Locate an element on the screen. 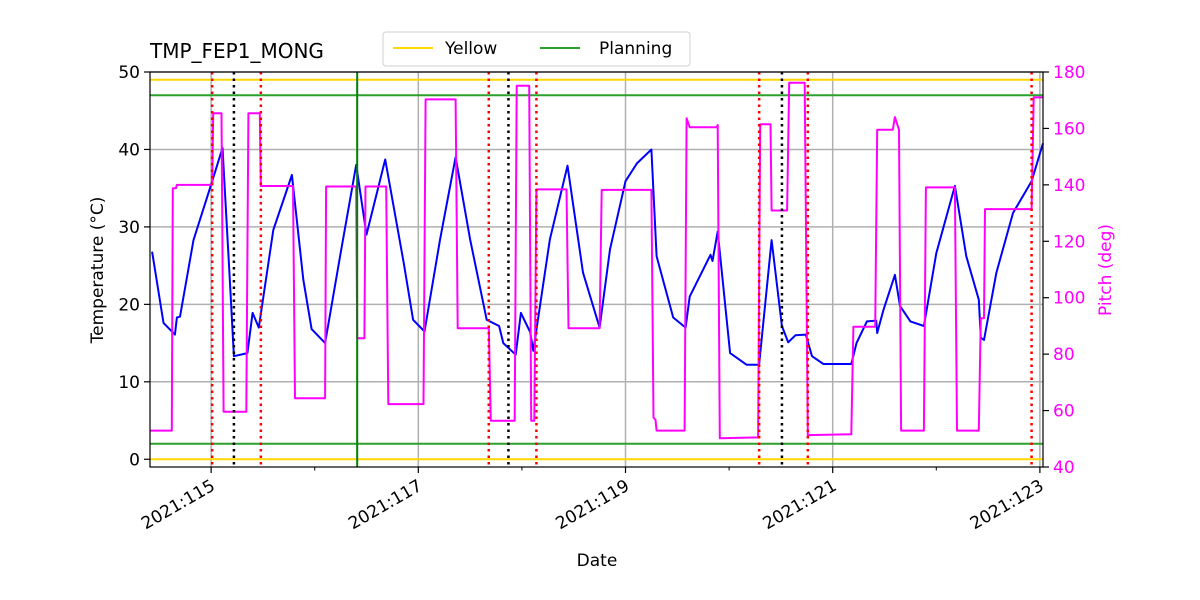  y2-tick-label: 40 is located at coordinates (1064, 468).